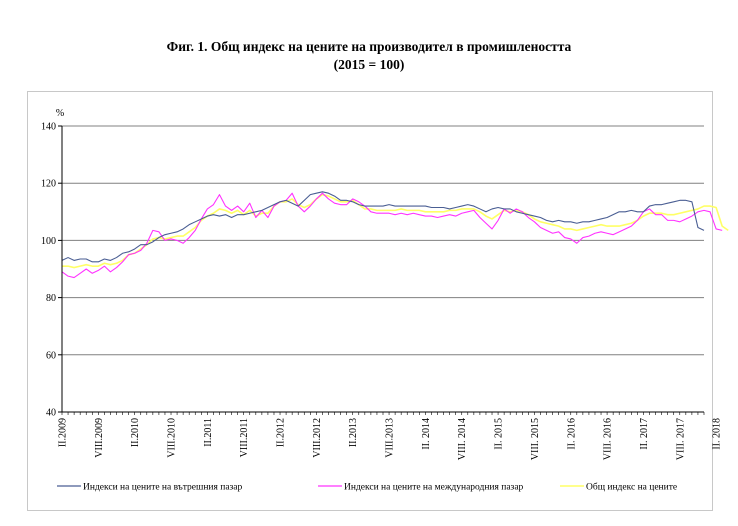 The width and height of the screenshot is (738, 526). I want to click on y-tick-label: 40, so click(51, 413).